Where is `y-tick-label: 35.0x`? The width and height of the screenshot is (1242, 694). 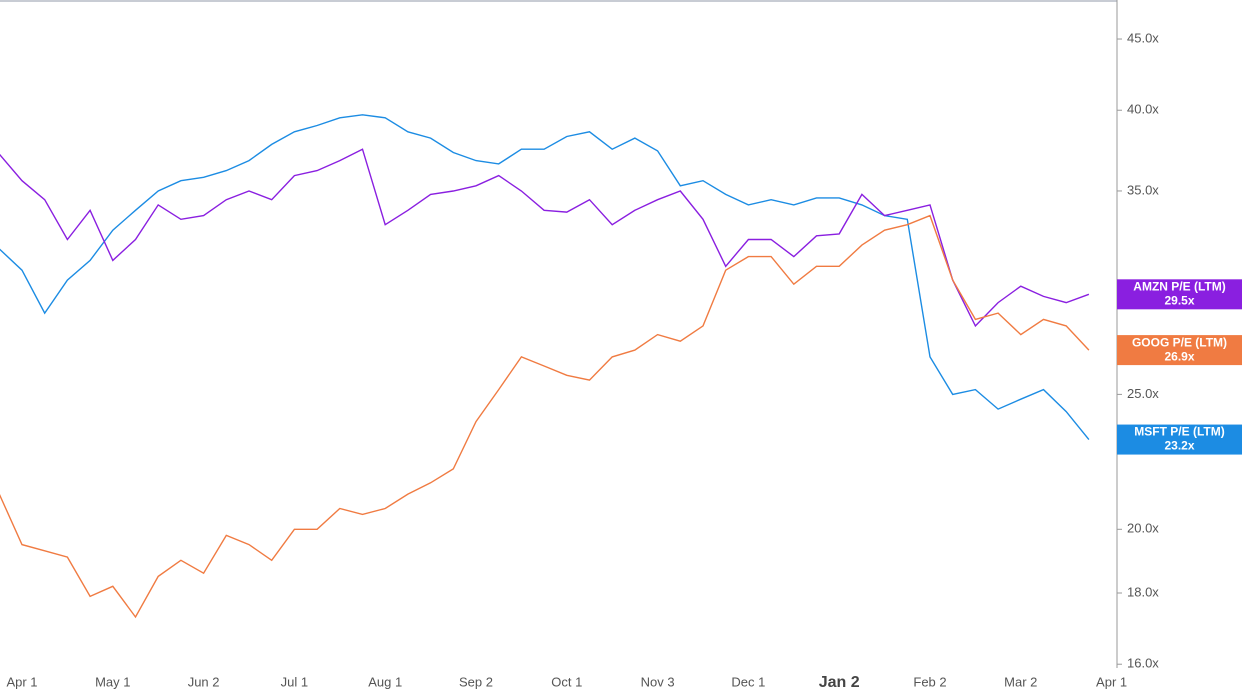
y-tick-label: 35.0x is located at coordinates (1143, 189).